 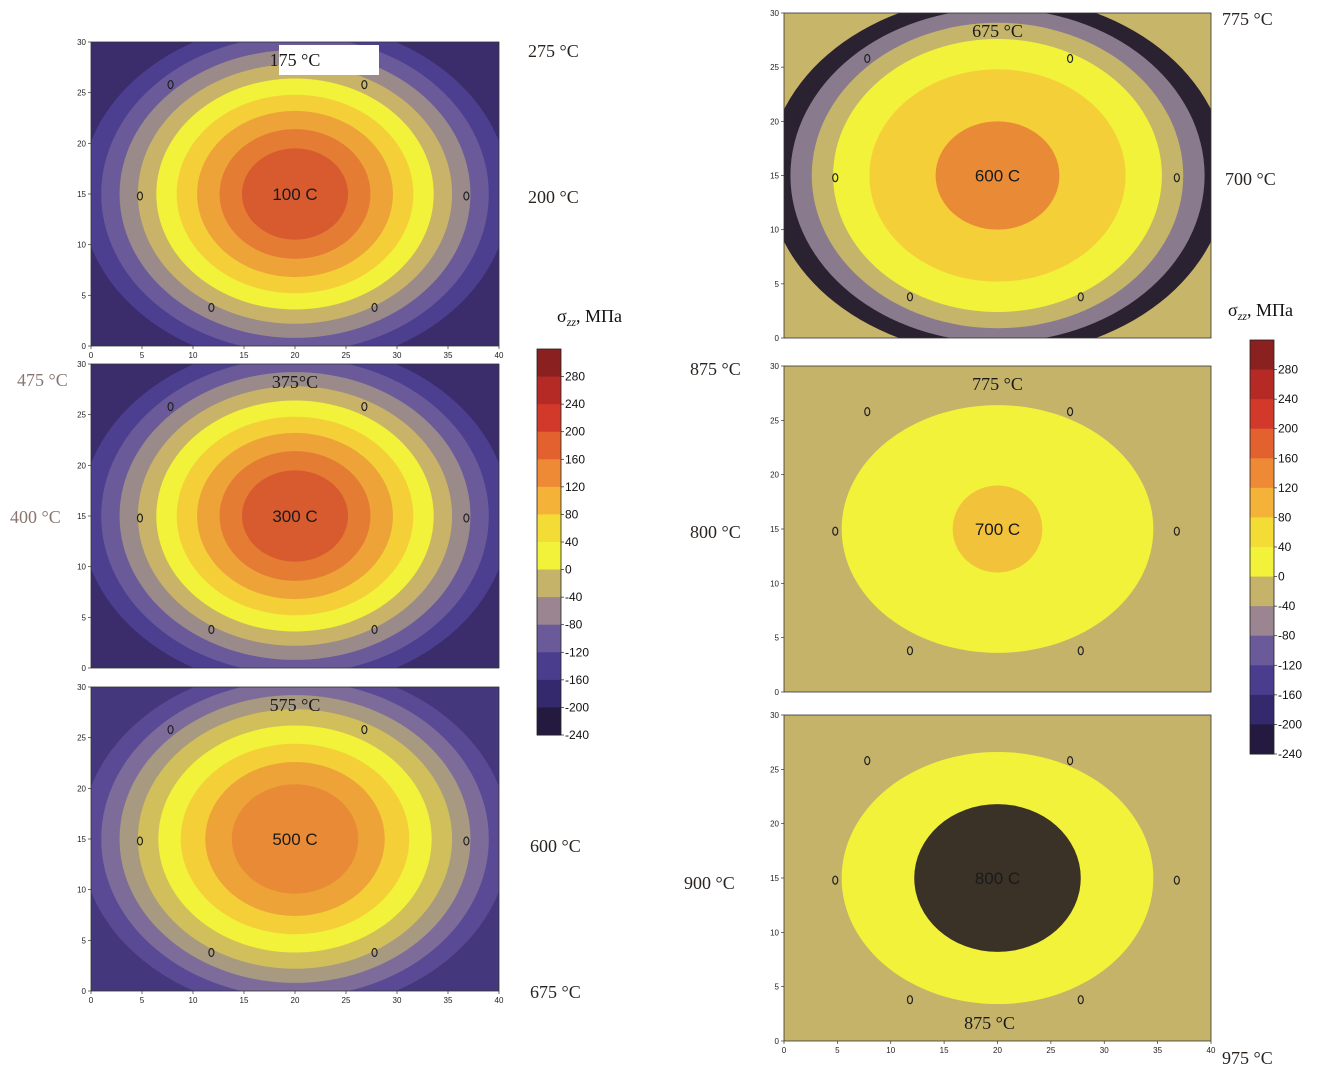 What do you see at coordinates (989, 1023) in the screenshot?
I see `bottom-temperature-label: 875 °C` at bounding box center [989, 1023].